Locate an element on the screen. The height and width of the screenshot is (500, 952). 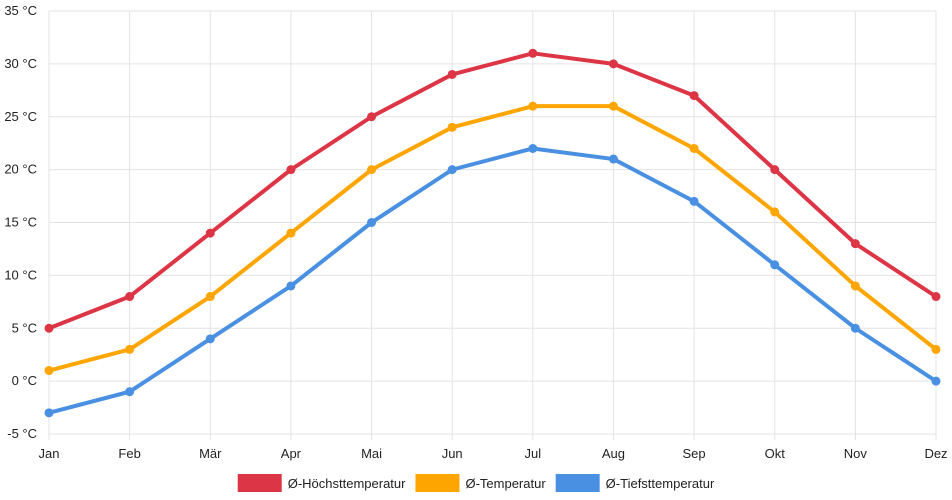
x-tick-label: Okt is located at coordinates (775, 453).